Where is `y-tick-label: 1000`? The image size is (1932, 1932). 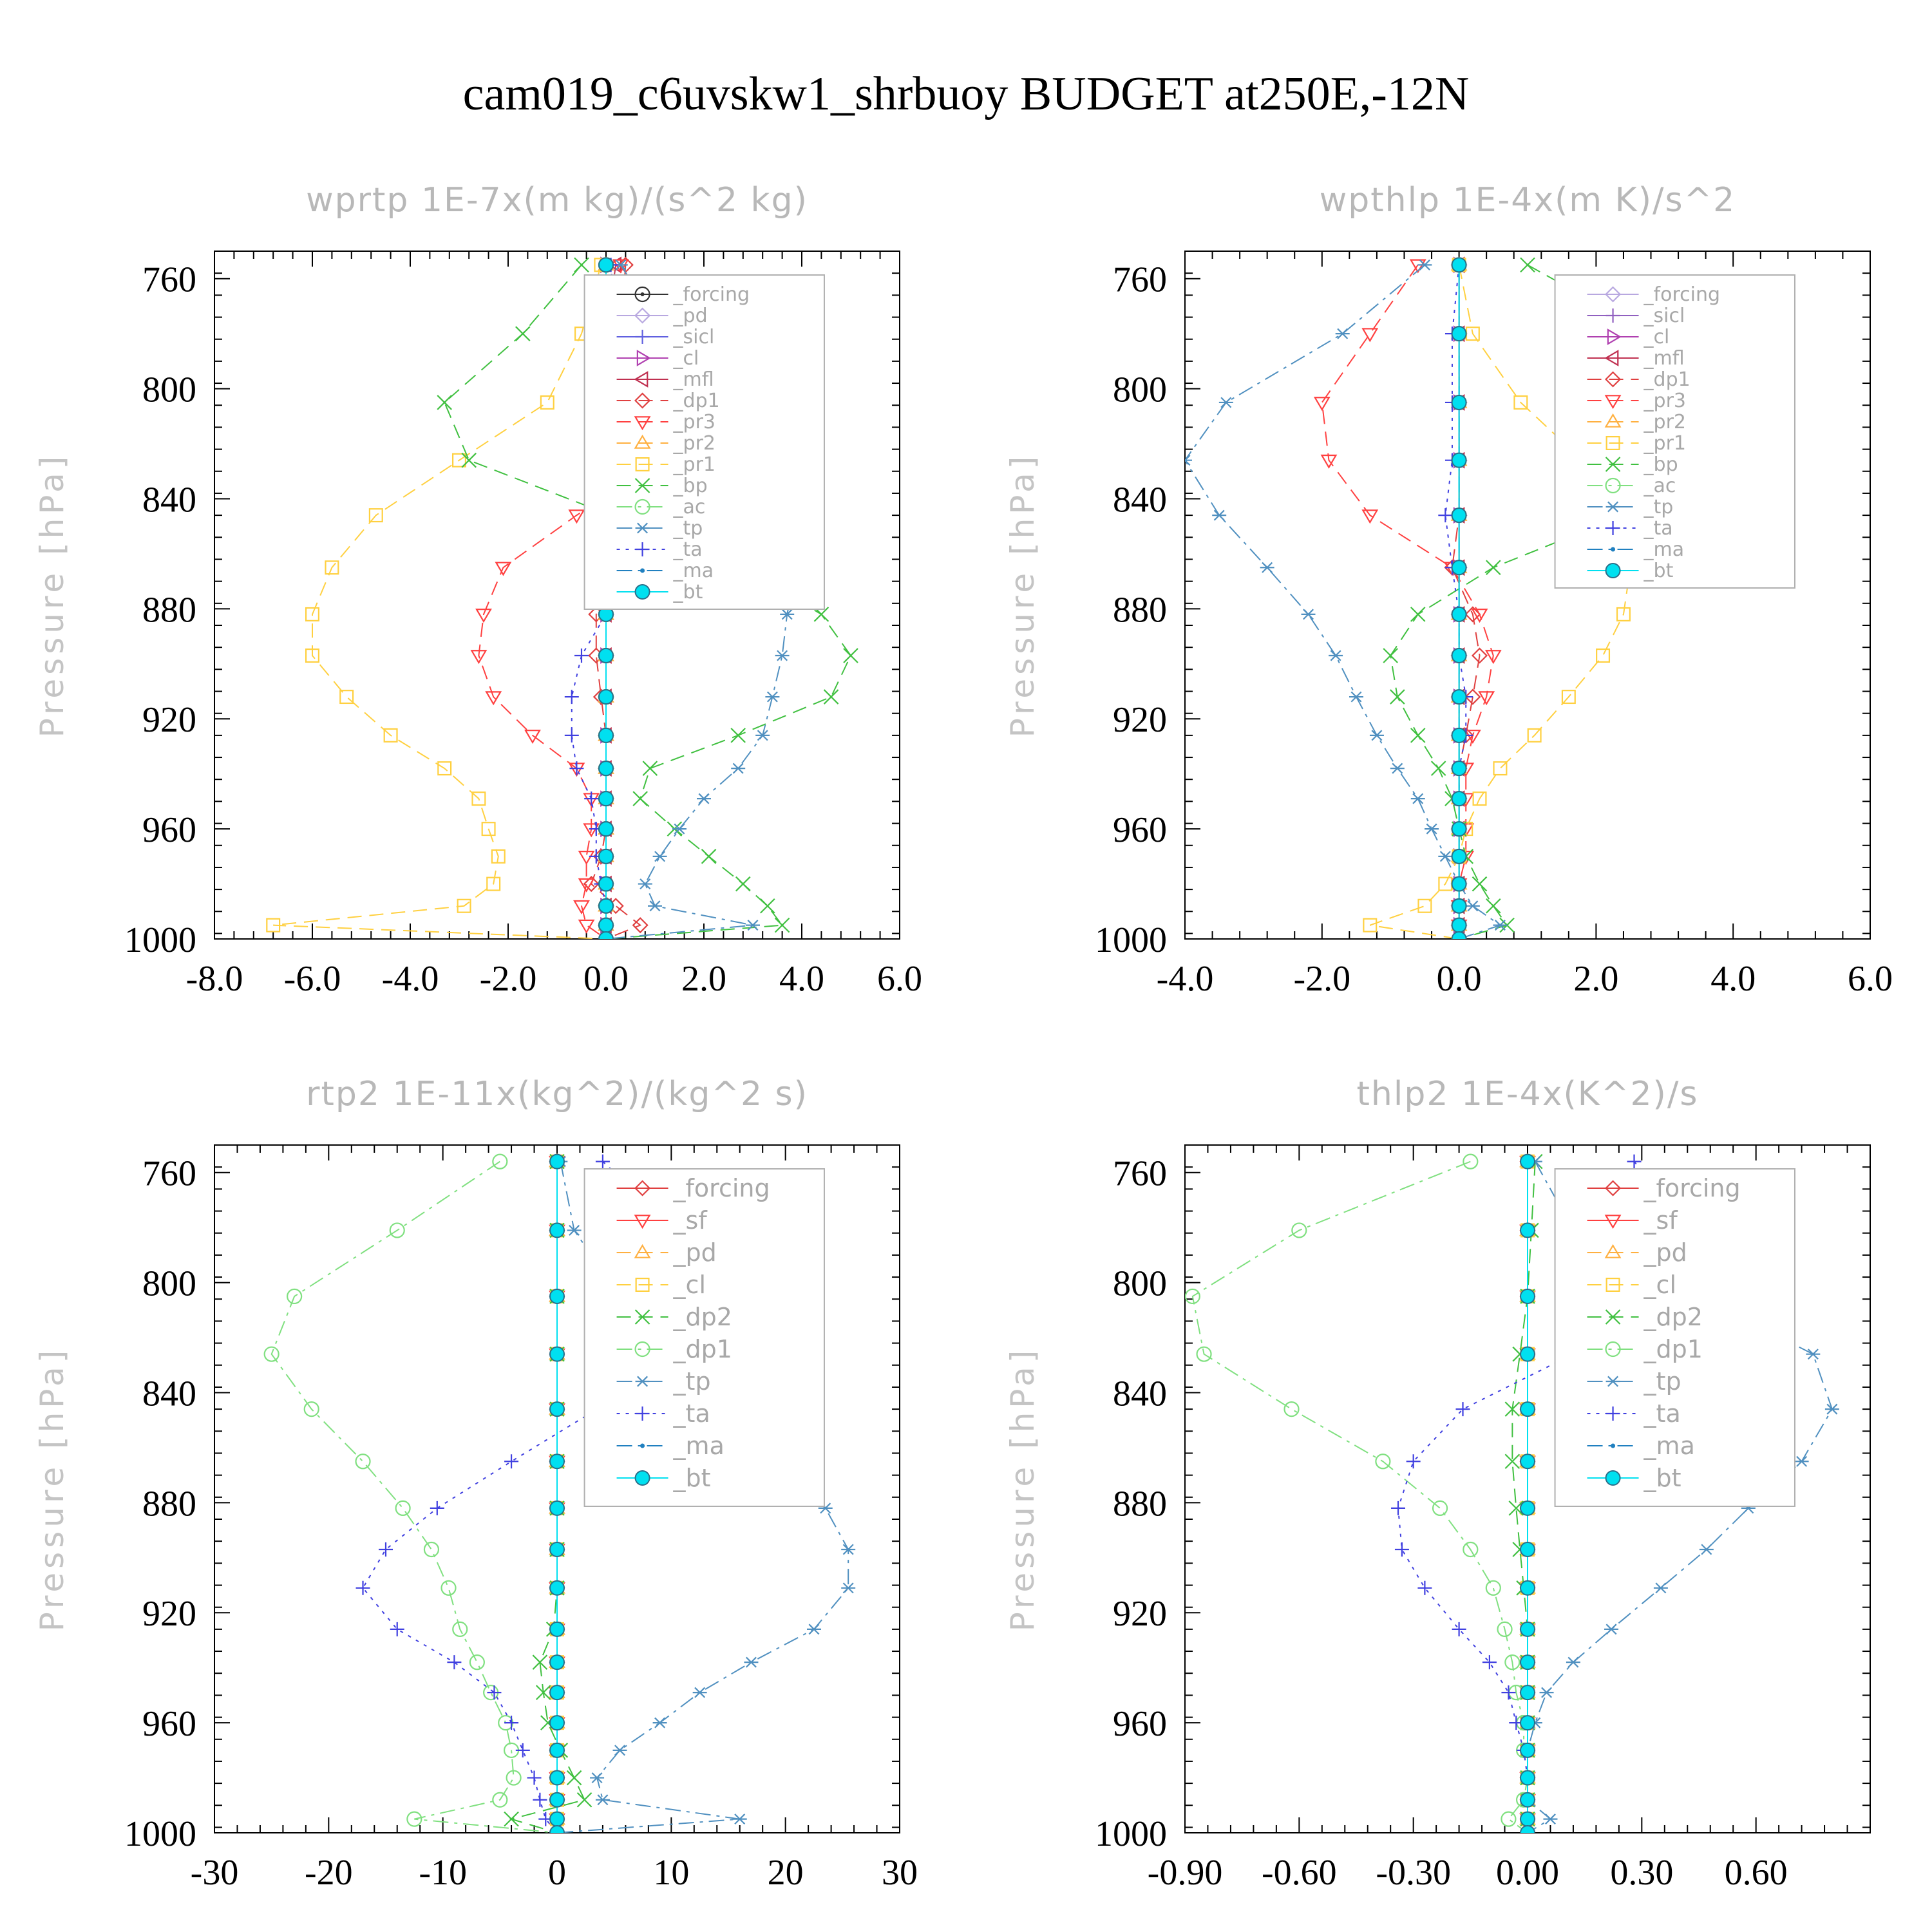
y-tick-label: 1000 is located at coordinates (160, 1834).